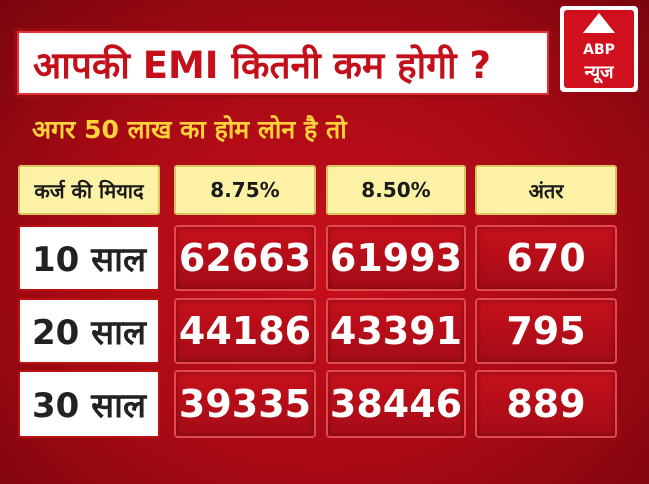 The width and height of the screenshot is (649, 484). I want to click on title-box: आपकी EMI कितनी कम होगी ?, so click(283, 63).